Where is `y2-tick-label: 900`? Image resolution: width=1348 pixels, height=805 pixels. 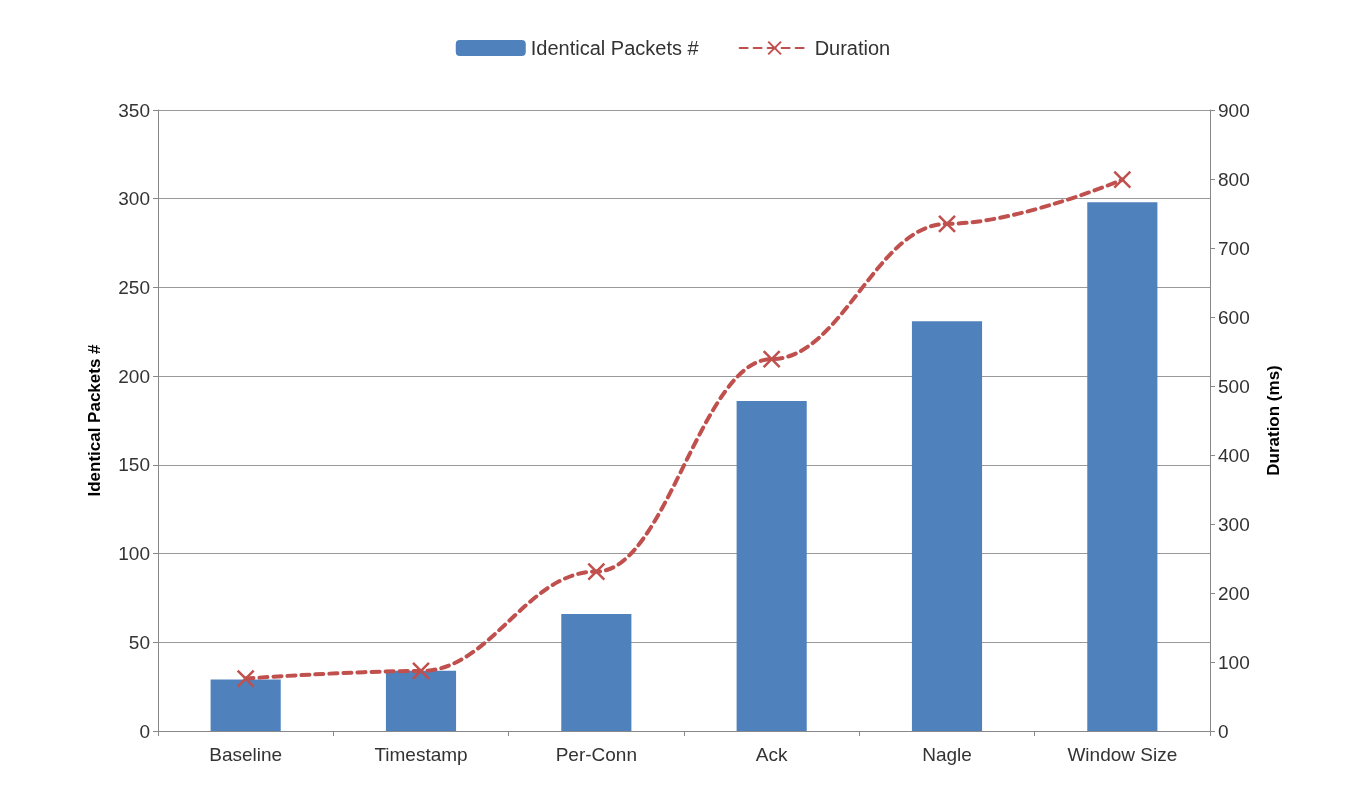
y2-tick-label: 900 is located at coordinates (1234, 110).